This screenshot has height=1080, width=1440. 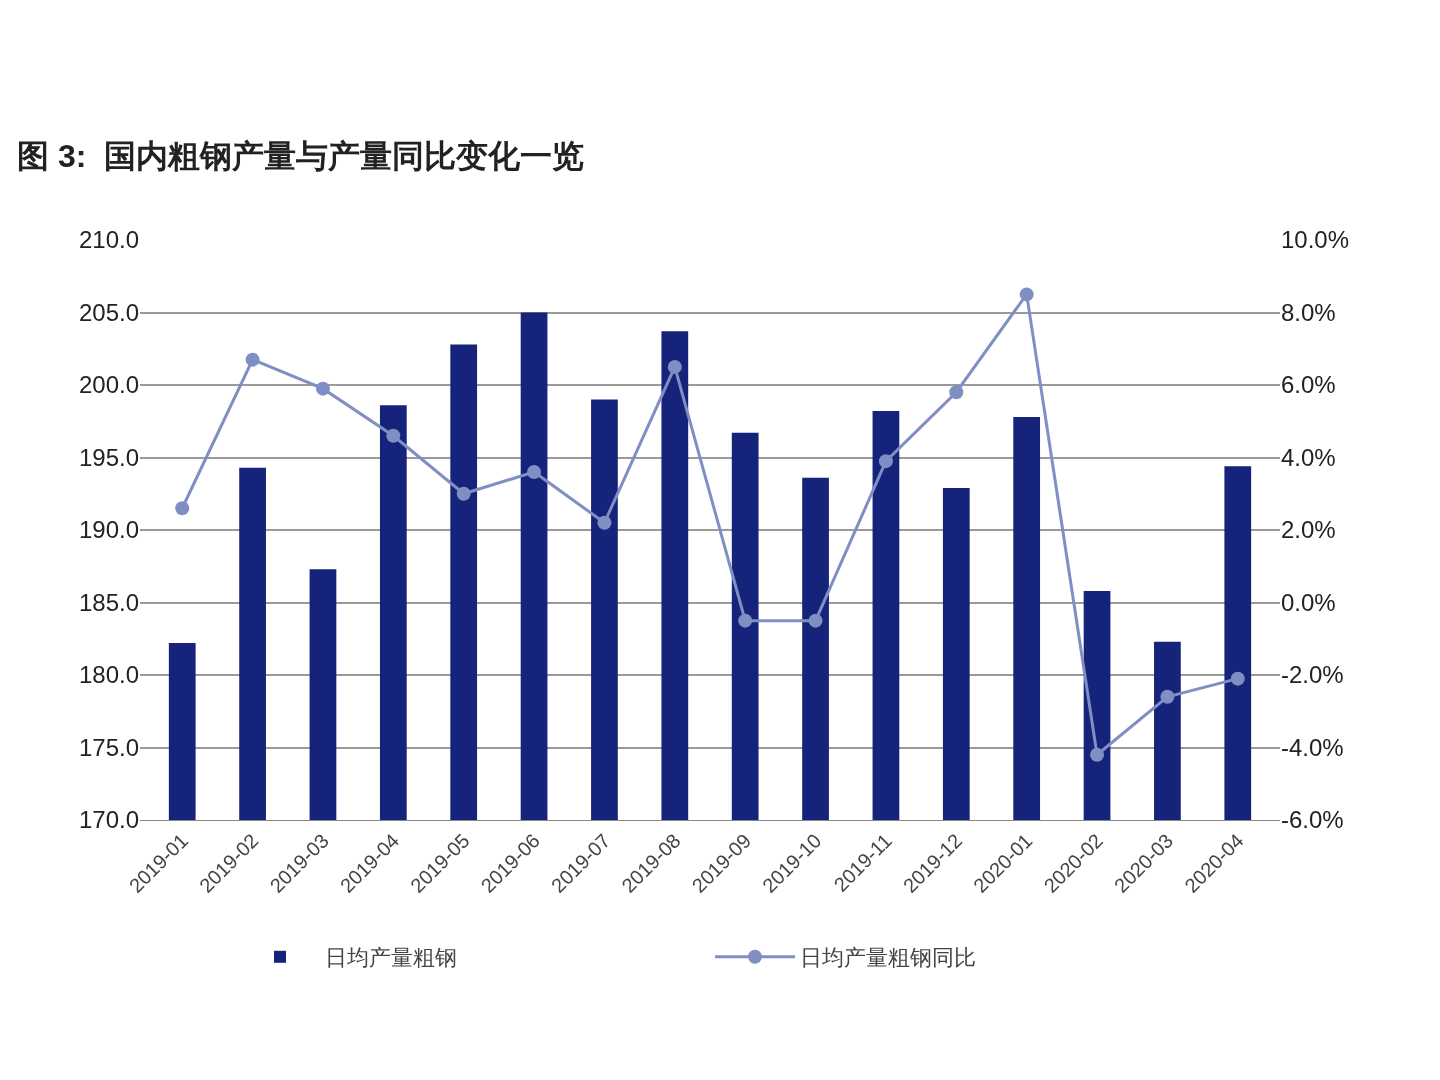 What do you see at coordinates (108, 240) in the screenshot?
I see `y-tick-label: 210.0` at bounding box center [108, 240].